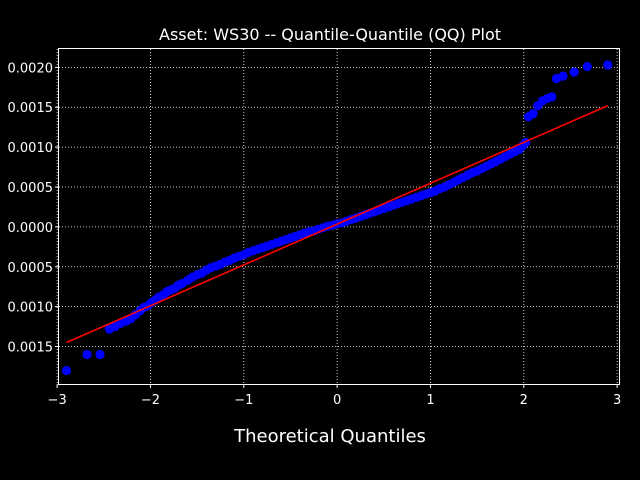  I want to click on x-tick-label: −1, so click(243, 400).